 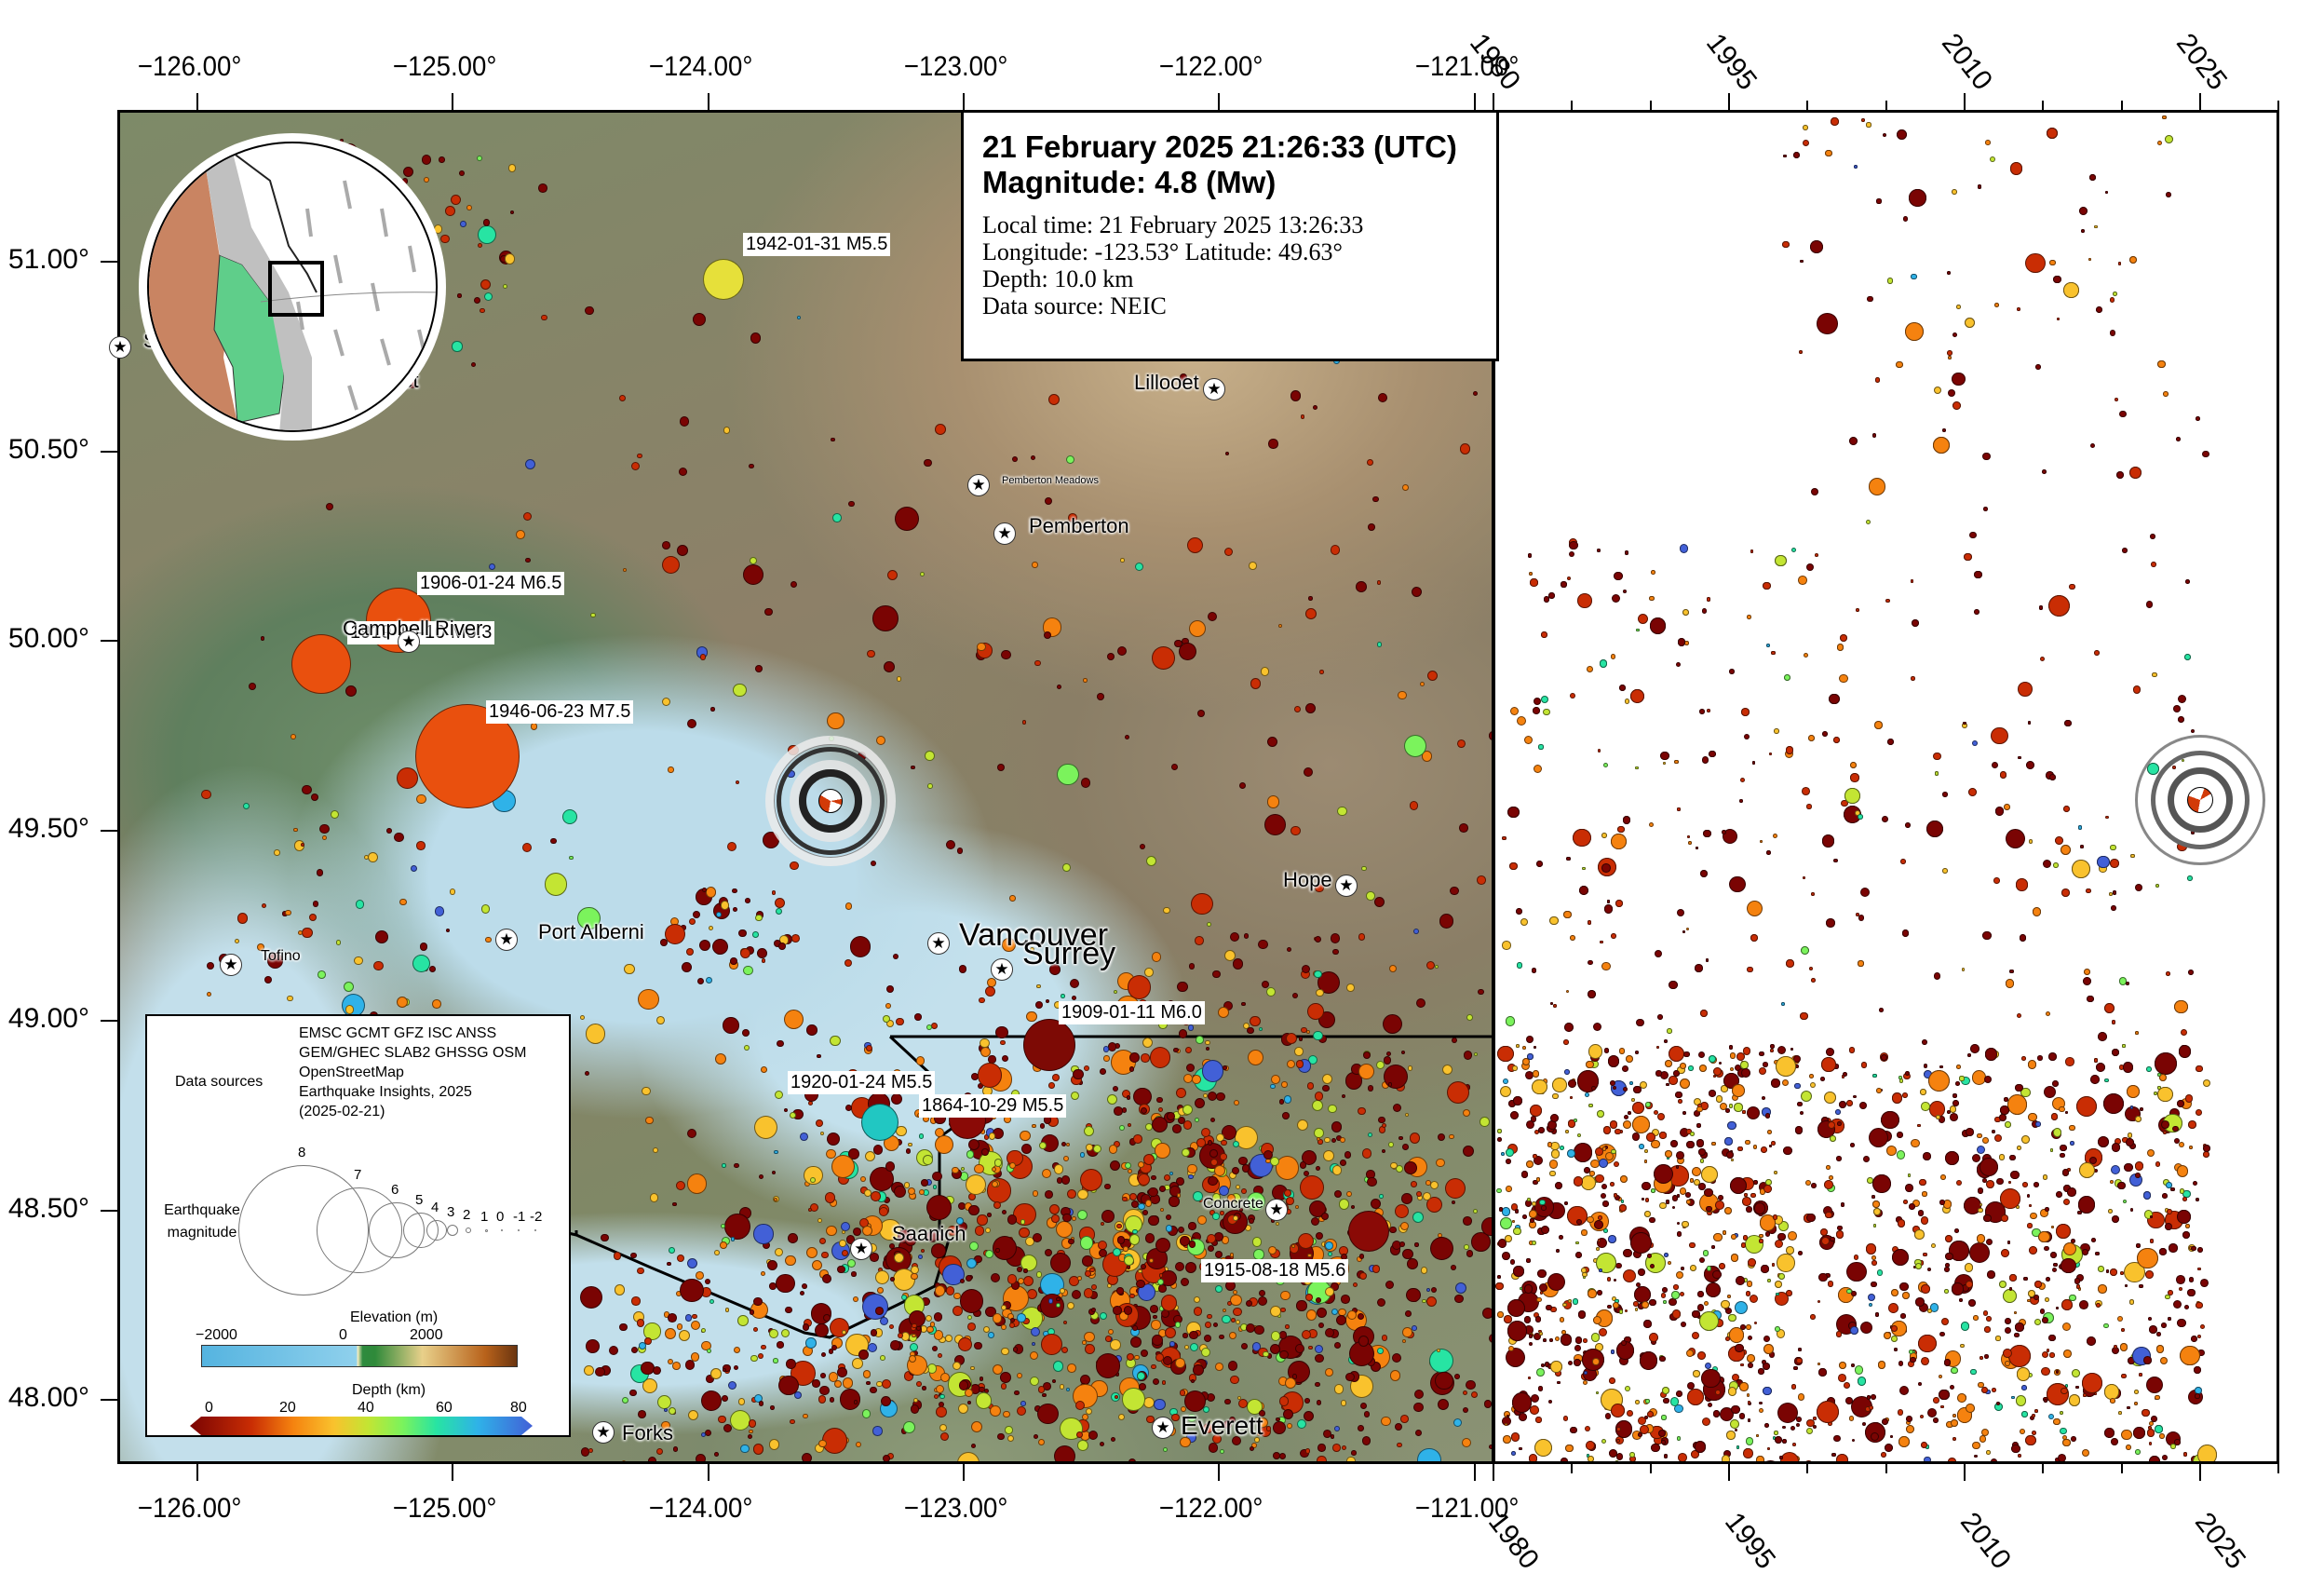 What do you see at coordinates (956, 1508) in the screenshot?
I see `lon-label-bottom: −123.00°` at bounding box center [956, 1508].